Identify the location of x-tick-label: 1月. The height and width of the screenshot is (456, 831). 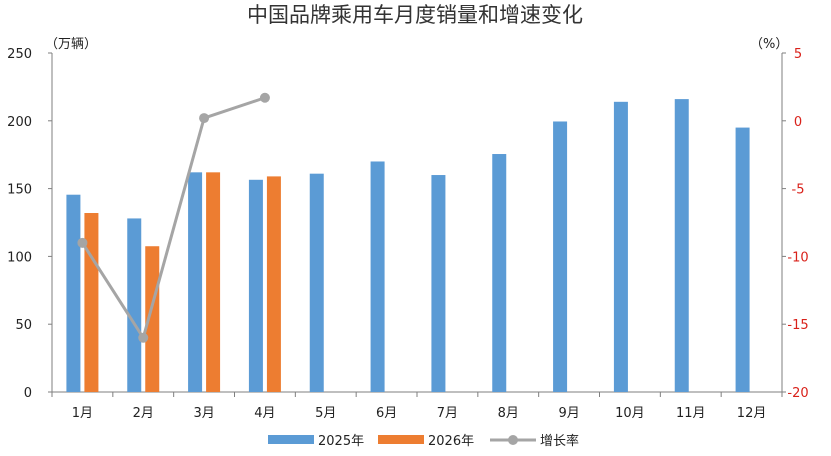
(82, 413).